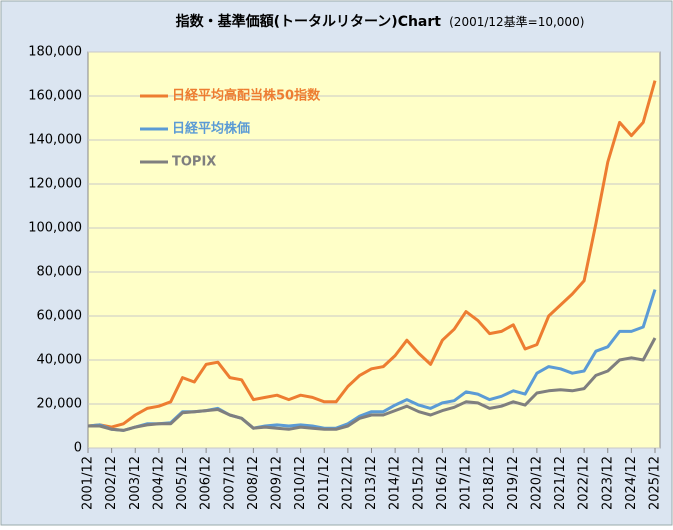 Image resolution: width=673 pixels, height=530 pixels. Describe the element at coordinates (78, 448) in the screenshot. I see `y-tick-label: 0` at that location.